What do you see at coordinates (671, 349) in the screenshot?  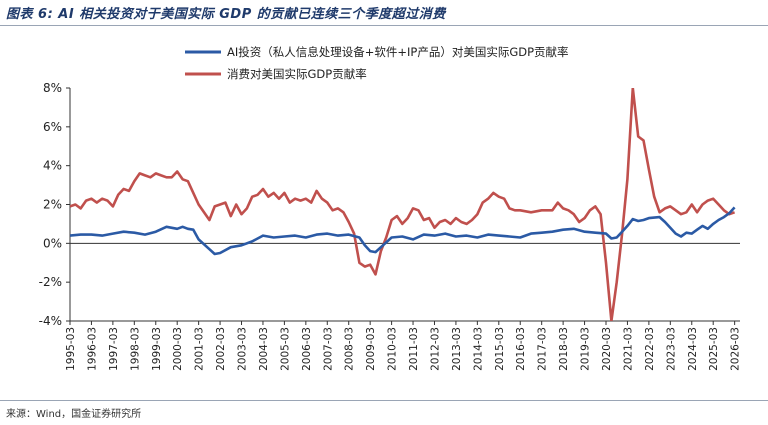 I see `x-tick-label: 2023-03` at bounding box center [671, 349].